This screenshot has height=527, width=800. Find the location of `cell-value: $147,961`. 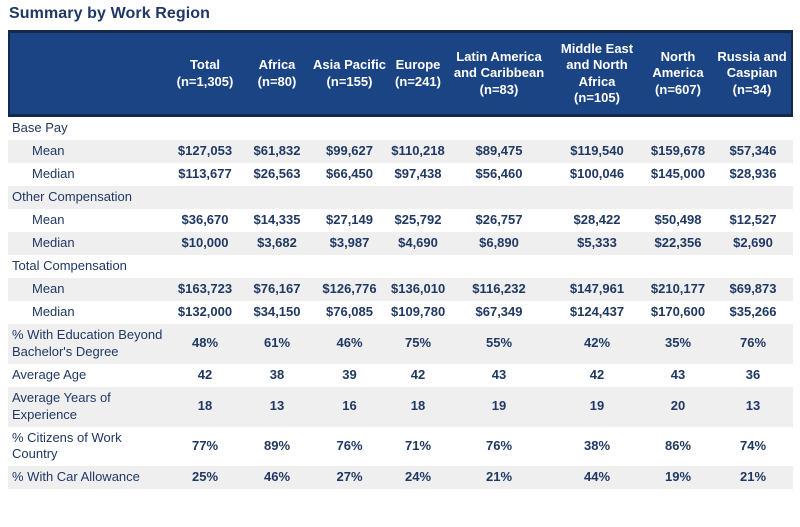

cell-value: $147,961 is located at coordinates (597, 289).